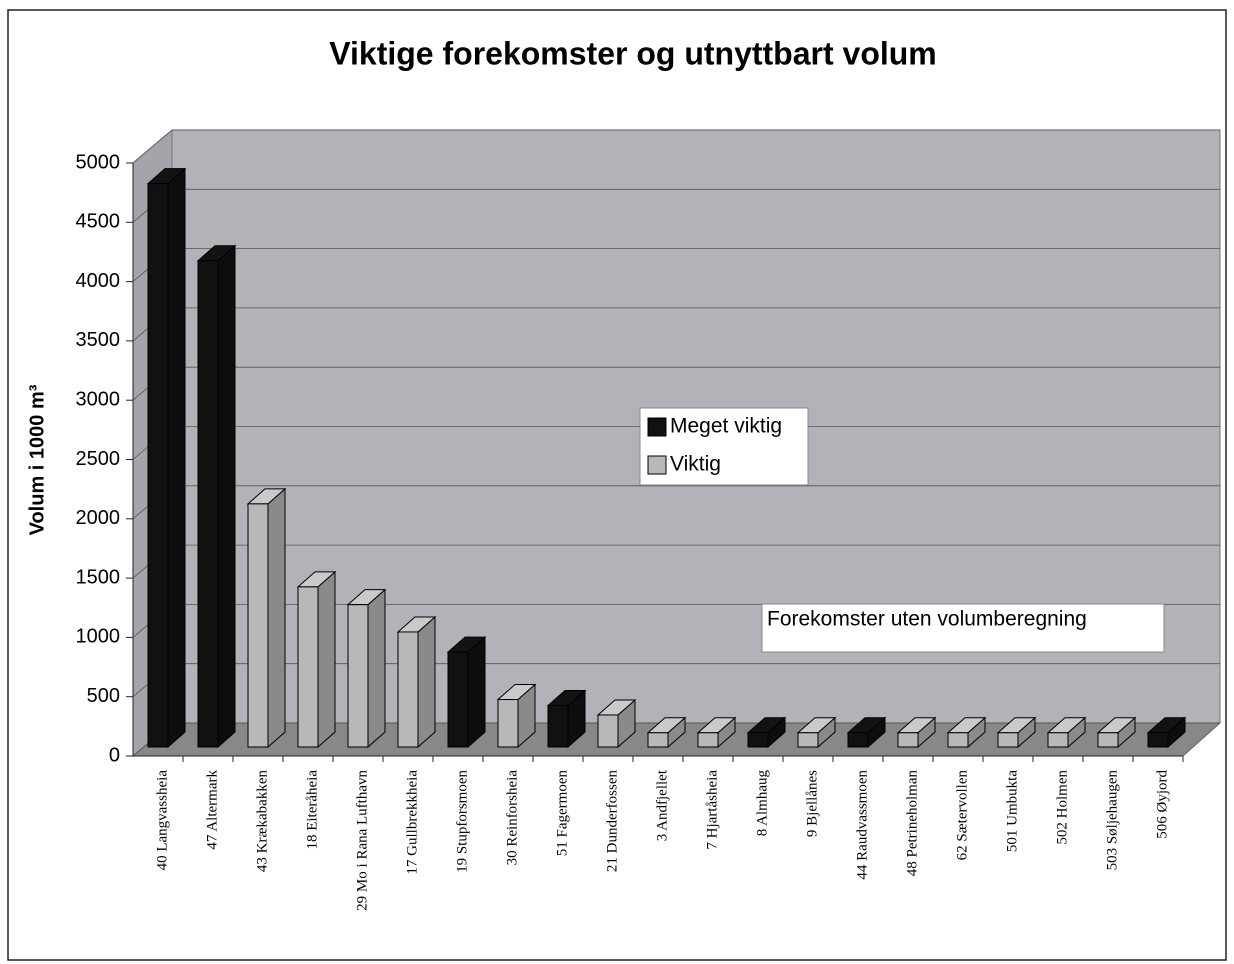  I want to click on legend-label: Meget viktig, so click(726, 426).